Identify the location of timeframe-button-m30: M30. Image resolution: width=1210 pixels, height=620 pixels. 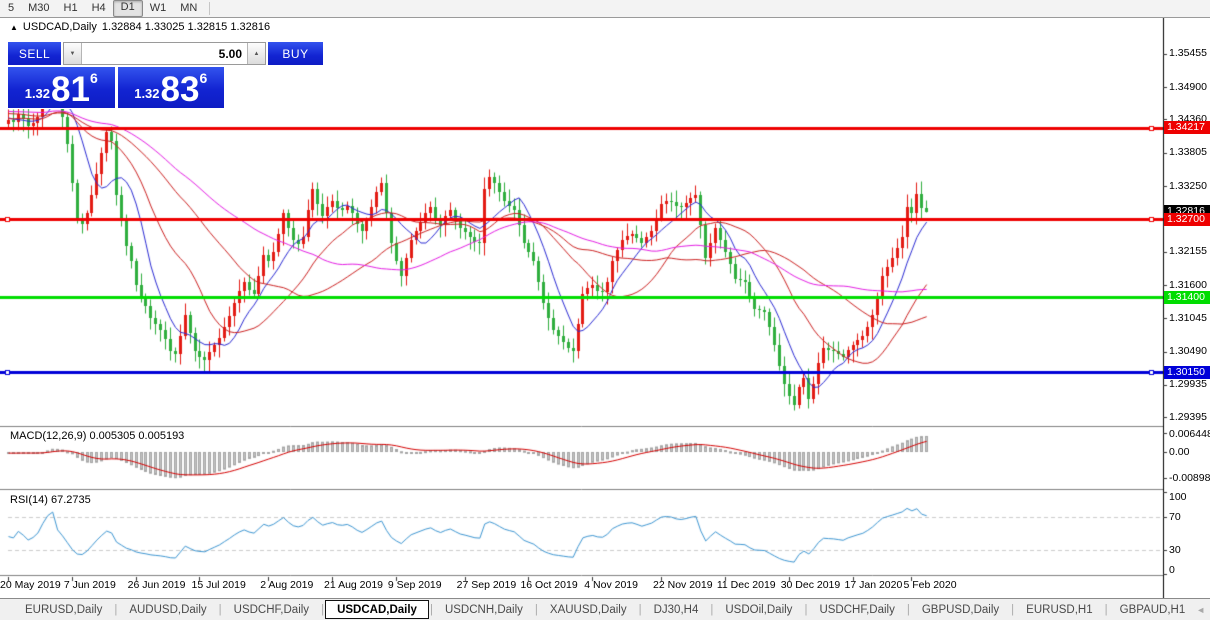
(39, 8).